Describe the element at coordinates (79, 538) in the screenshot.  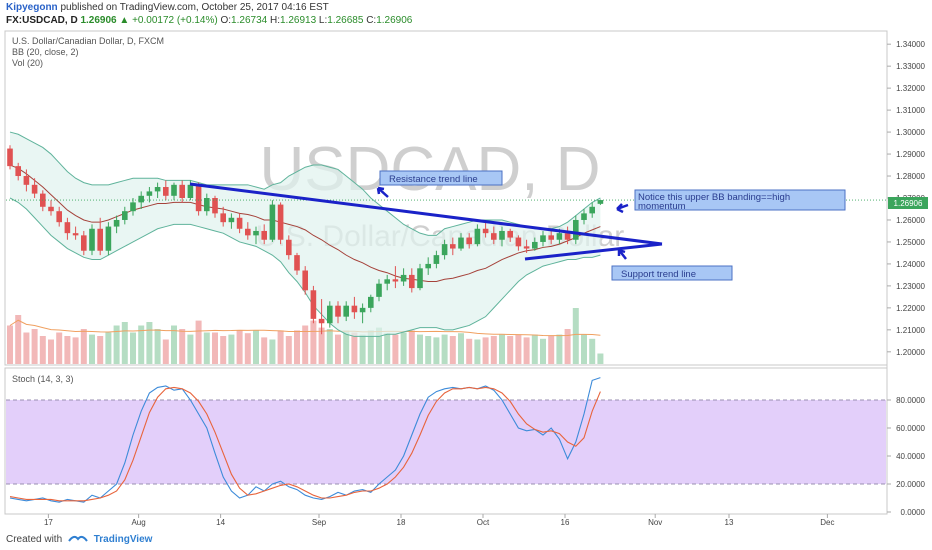
I see `footer: Created with TradingView` at that location.